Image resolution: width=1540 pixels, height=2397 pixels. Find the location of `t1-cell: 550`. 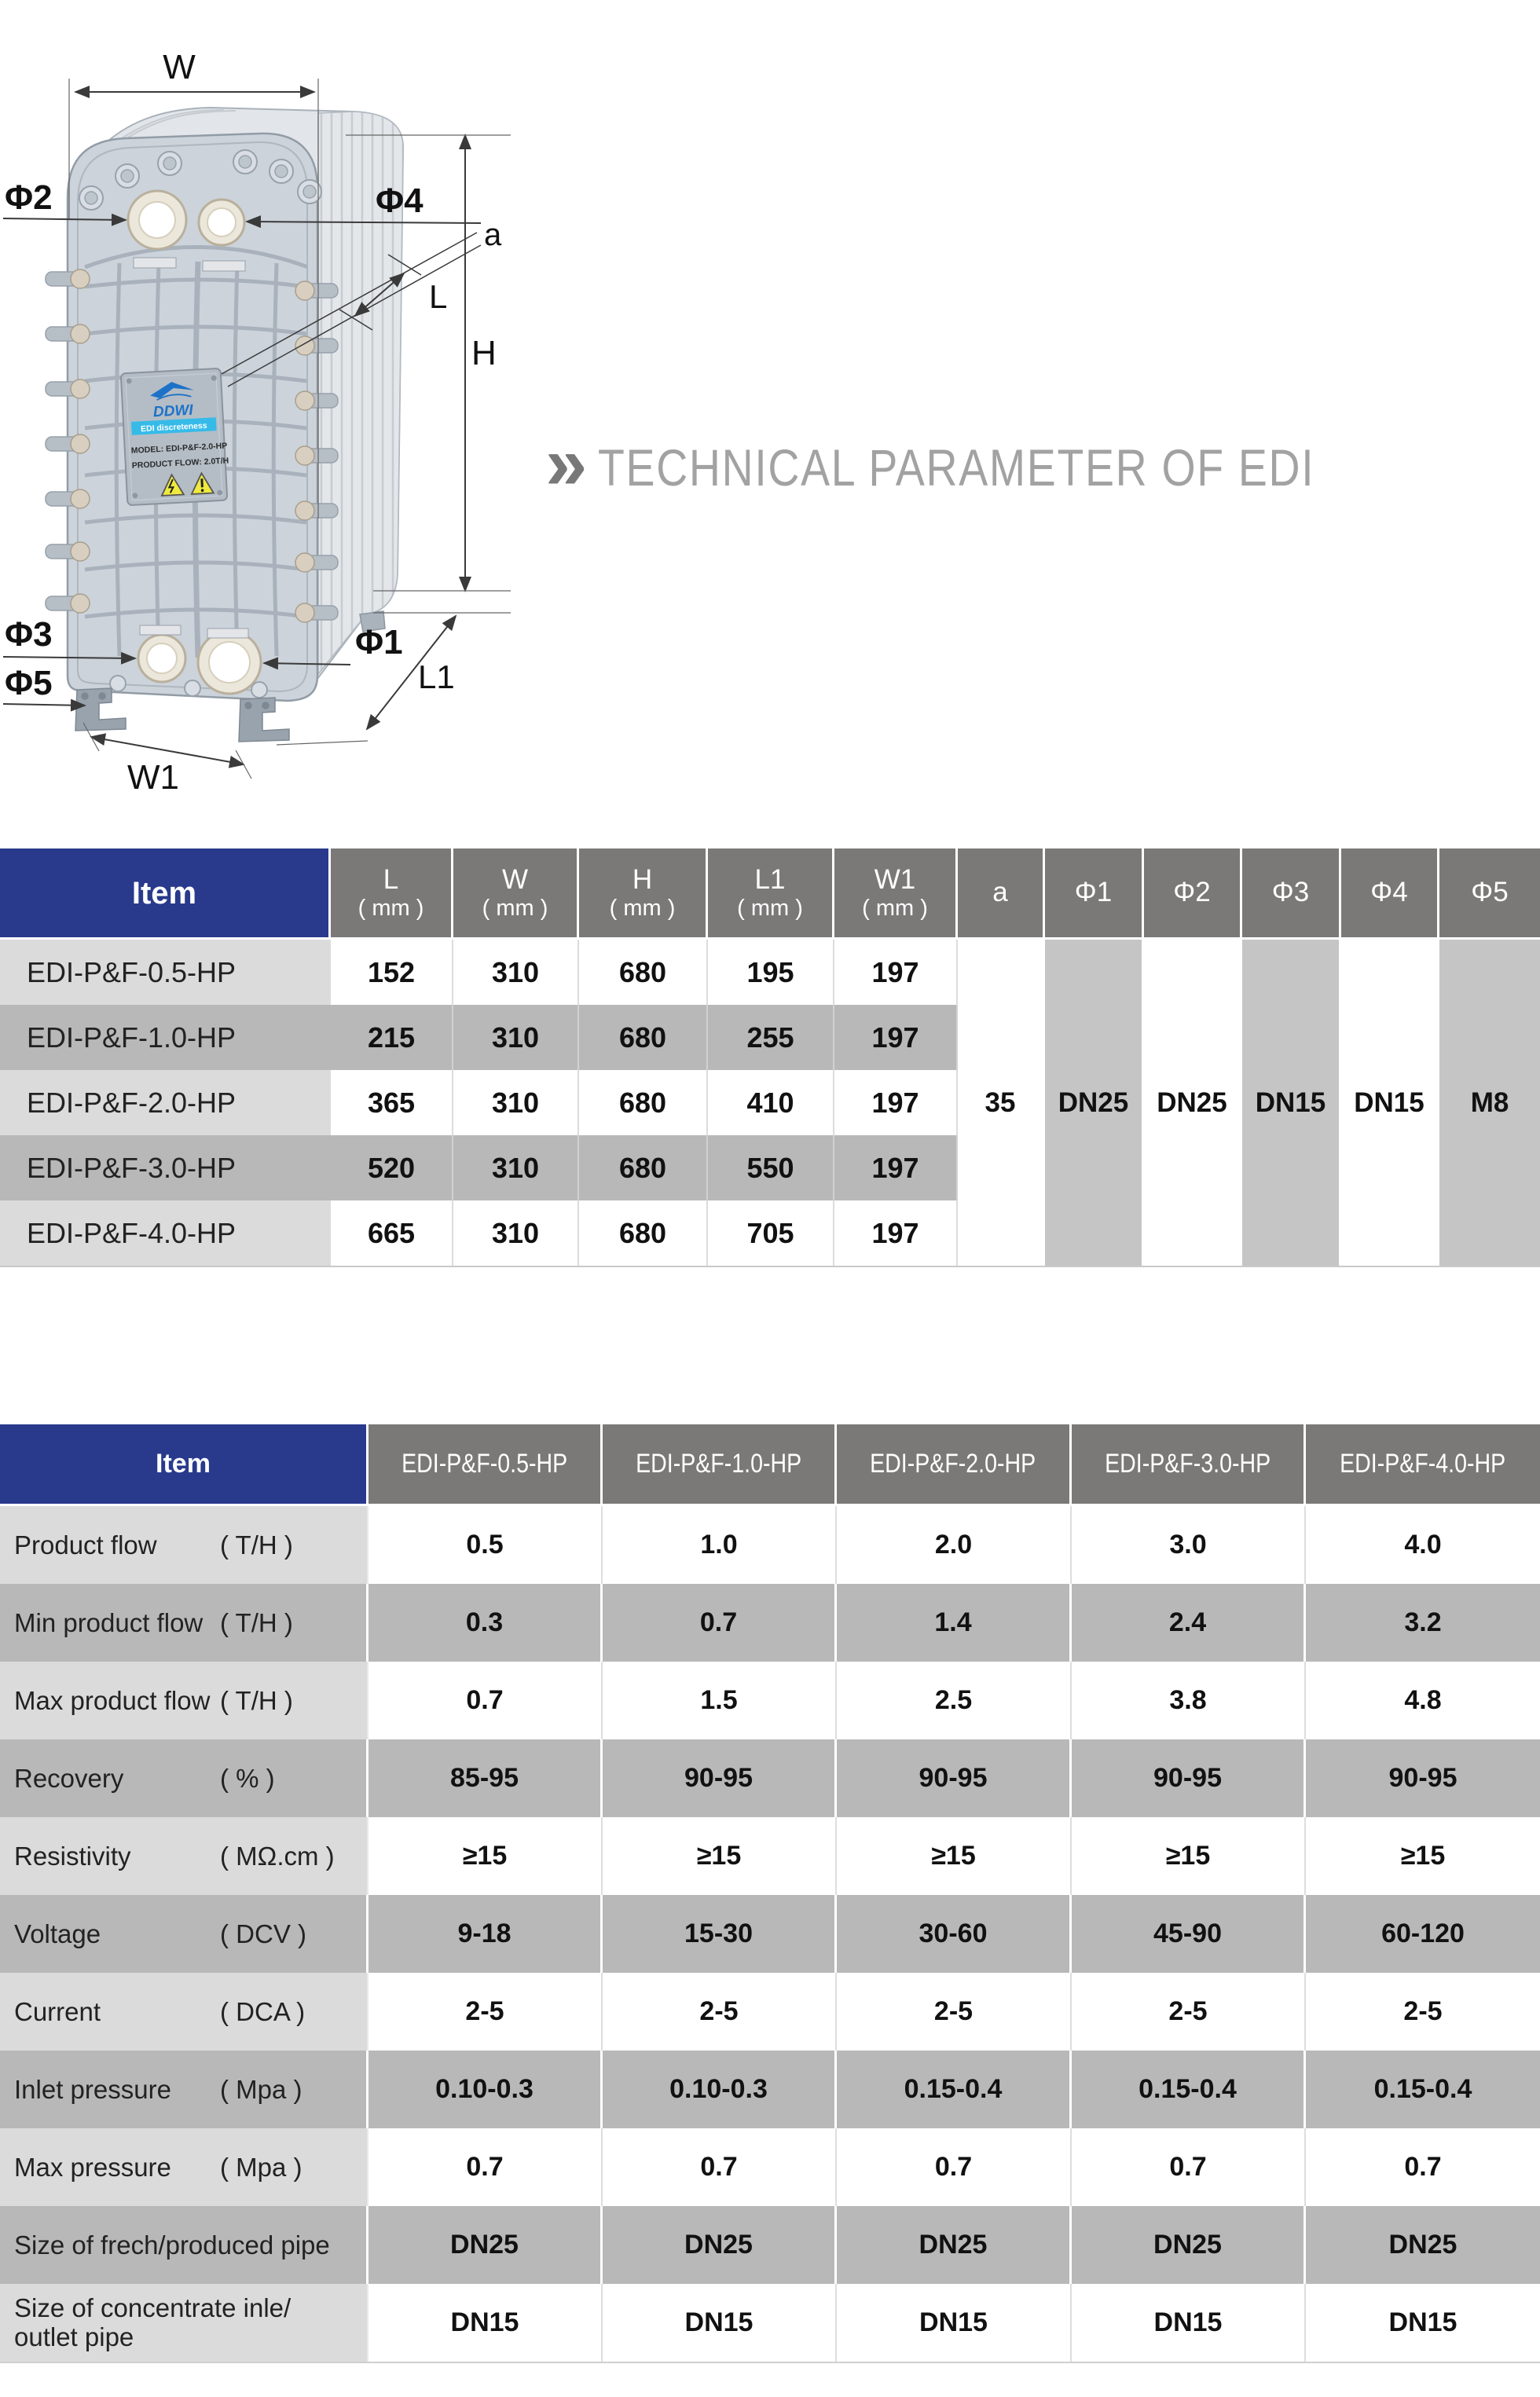

t1-cell: 550 is located at coordinates (771, 1167).